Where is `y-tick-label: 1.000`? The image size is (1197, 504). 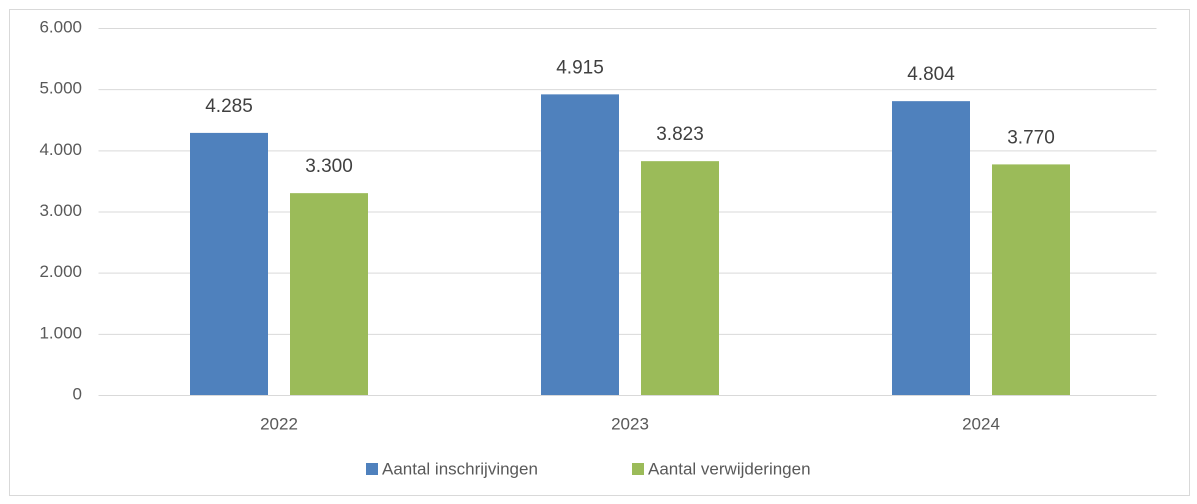 y-tick-label: 1.000 is located at coordinates (60, 332).